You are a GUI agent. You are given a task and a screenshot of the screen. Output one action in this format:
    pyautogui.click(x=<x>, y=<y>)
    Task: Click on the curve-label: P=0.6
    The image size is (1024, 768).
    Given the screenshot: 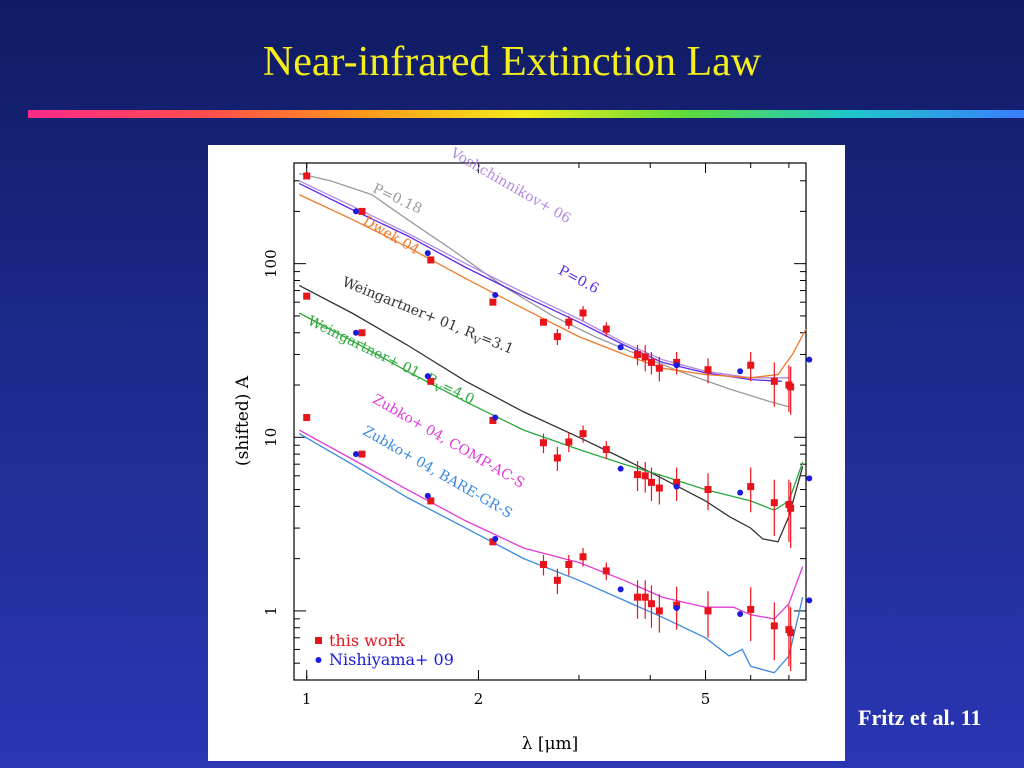 What is the action you would take?
    pyautogui.click(x=579, y=280)
    